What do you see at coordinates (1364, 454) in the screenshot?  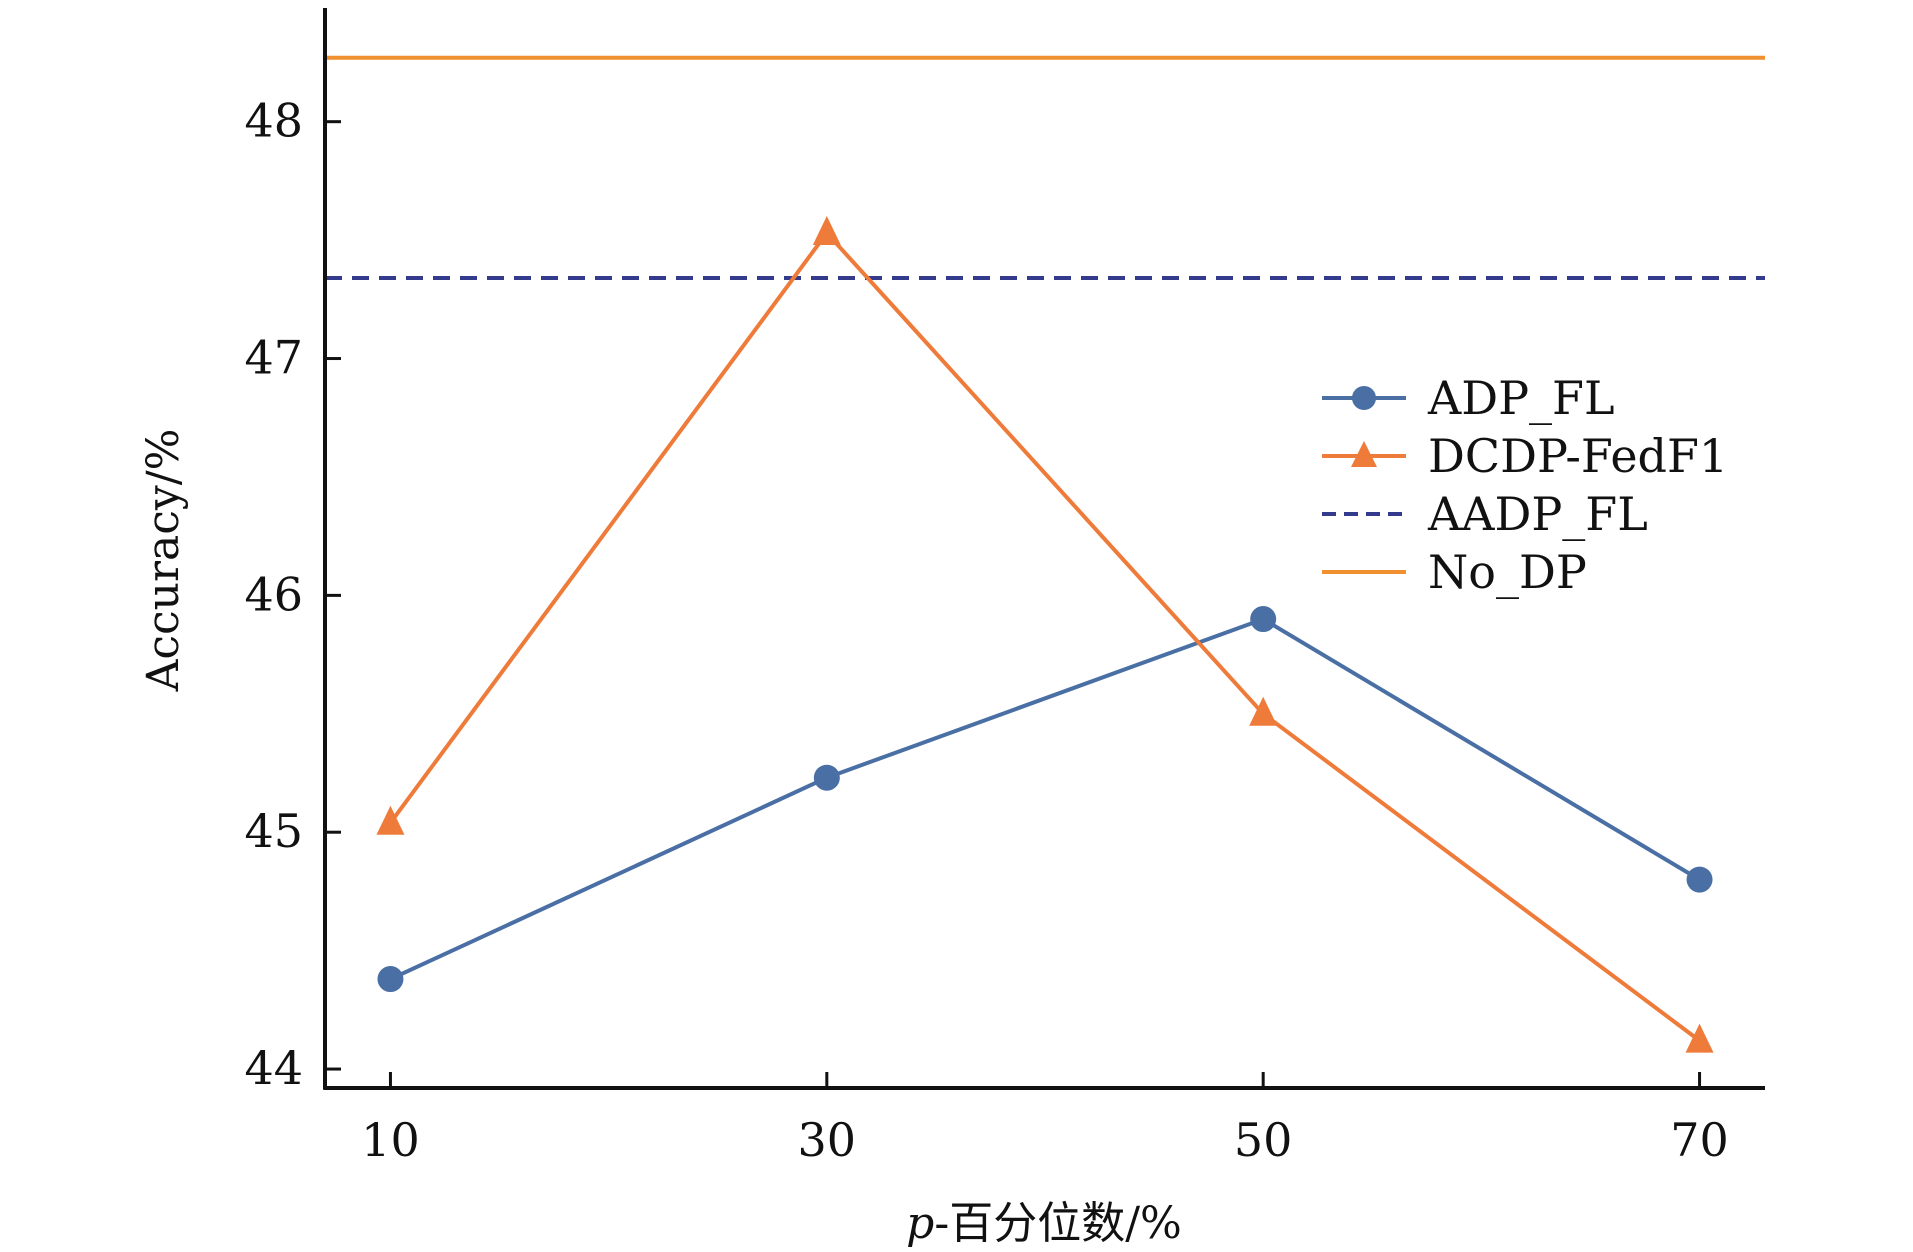 I see `legend-marker-dcdp-fedf1` at bounding box center [1364, 454].